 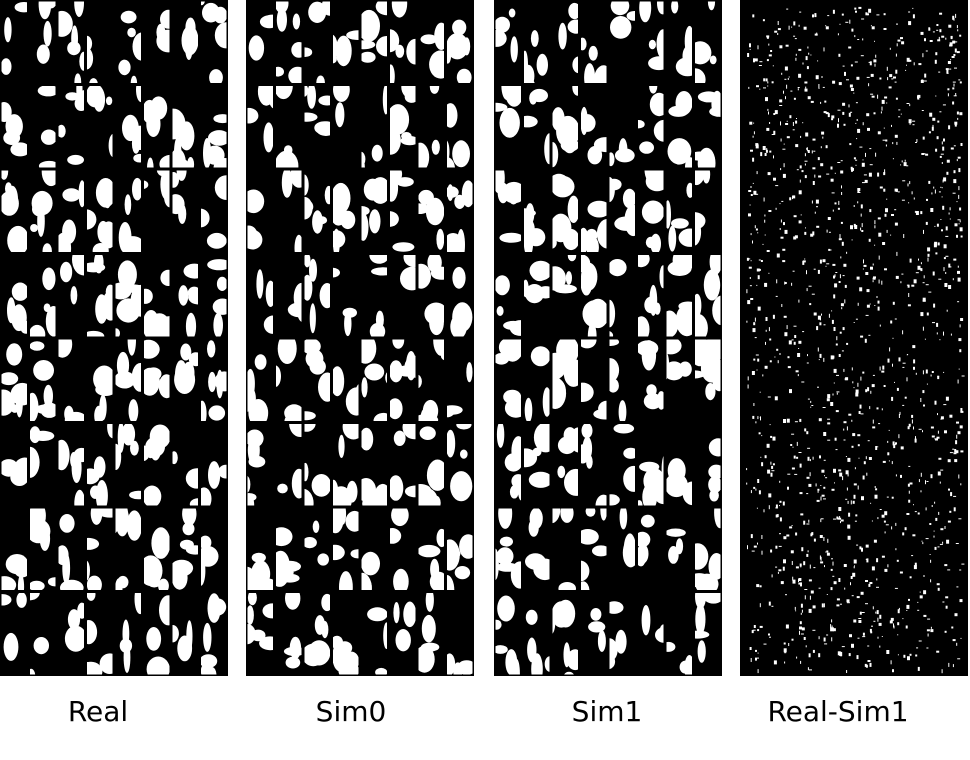 I want to click on caption-sim0: Sim0, so click(x=351, y=711).